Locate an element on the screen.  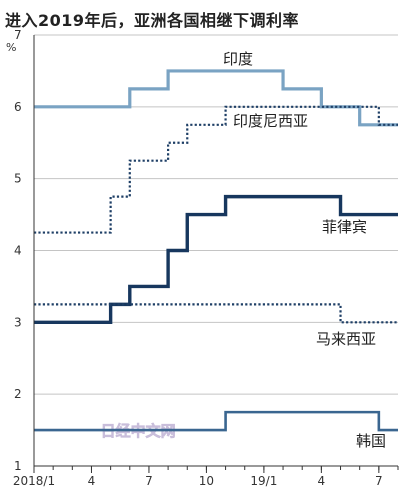
series-label: 印度 is located at coordinates (238, 59).